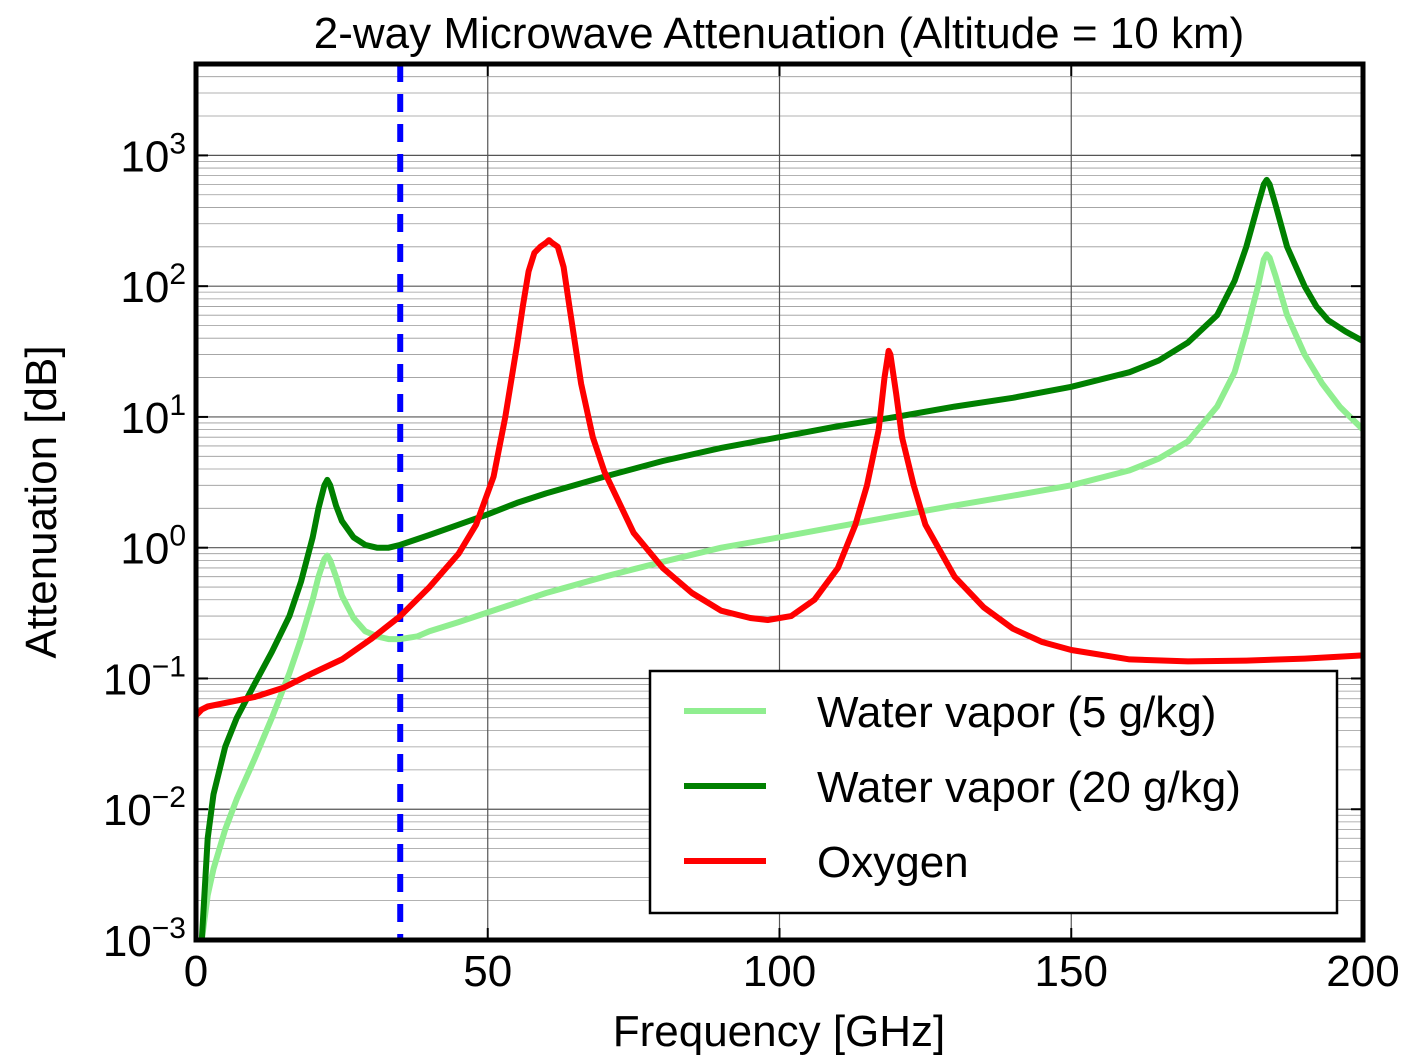 The image size is (1412, 1060). I want to click on x-axis-label: Frequency [GHz], so click(779, 1031).